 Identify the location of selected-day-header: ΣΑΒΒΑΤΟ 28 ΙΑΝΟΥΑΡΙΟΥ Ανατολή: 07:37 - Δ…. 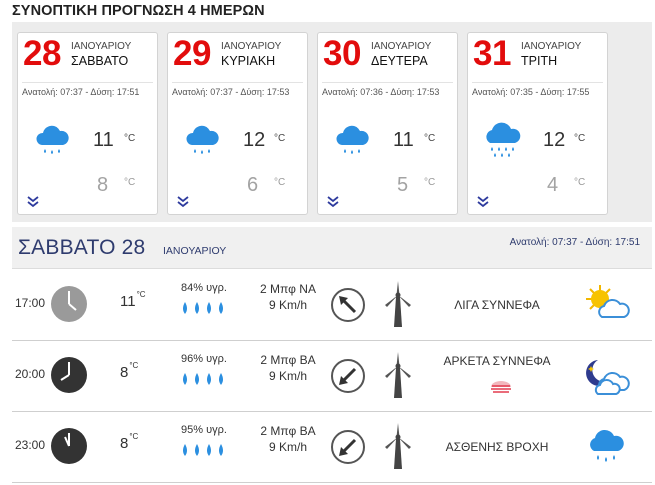
(332, 248).